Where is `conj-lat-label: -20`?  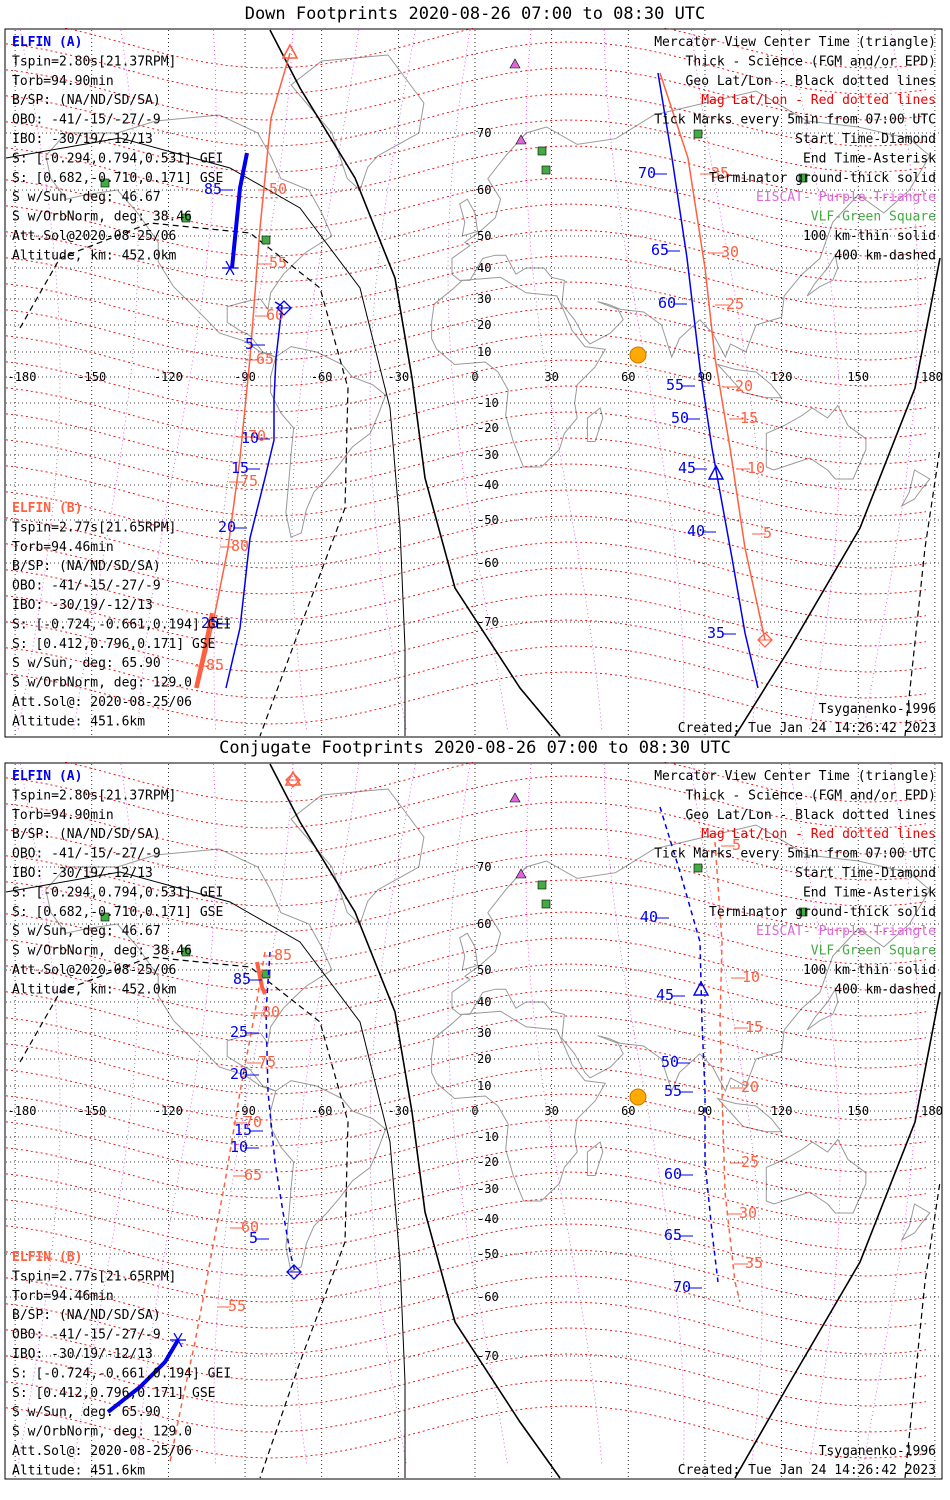 conj-lat-label: -20 is located at coordinates (488, 1162).